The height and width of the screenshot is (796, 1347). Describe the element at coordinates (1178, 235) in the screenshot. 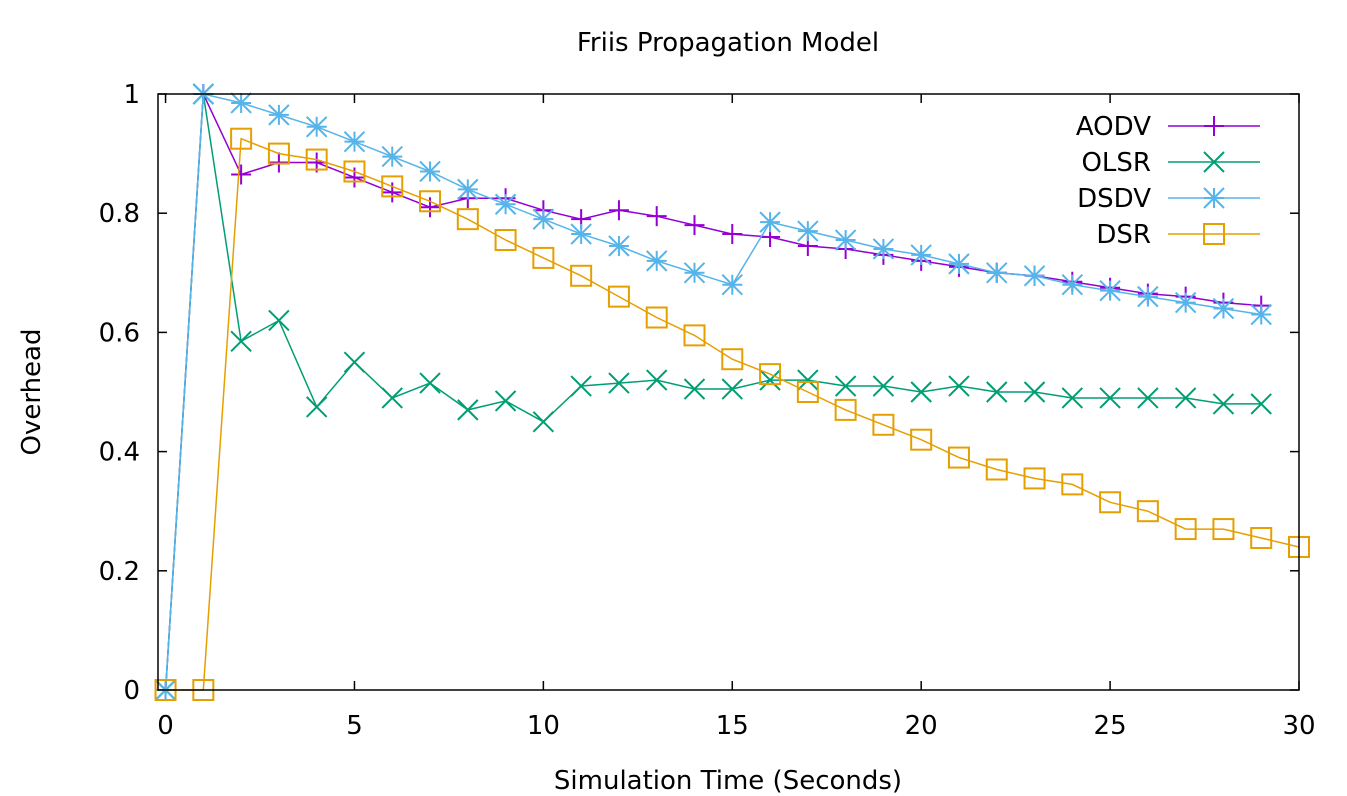

I see `legend-item-dsr: DSR` at that location.